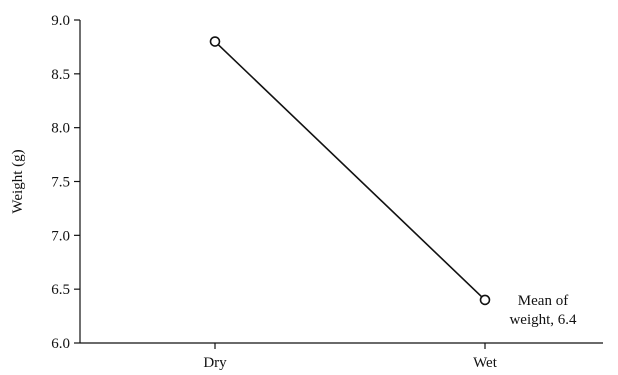 The image size is (618, 375). What do you see at coordinates (18, 181) in the screenshot?
I see `y-axis-title: Weight (g)` at bounding box center [18, 181].